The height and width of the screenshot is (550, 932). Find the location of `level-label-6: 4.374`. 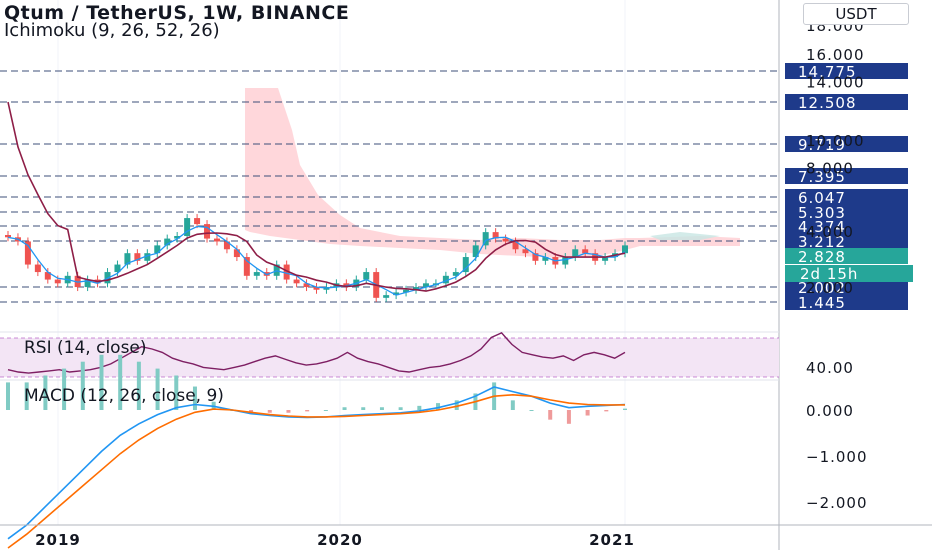

level-label-6: 4.374 is located at coordinates (822, 227).